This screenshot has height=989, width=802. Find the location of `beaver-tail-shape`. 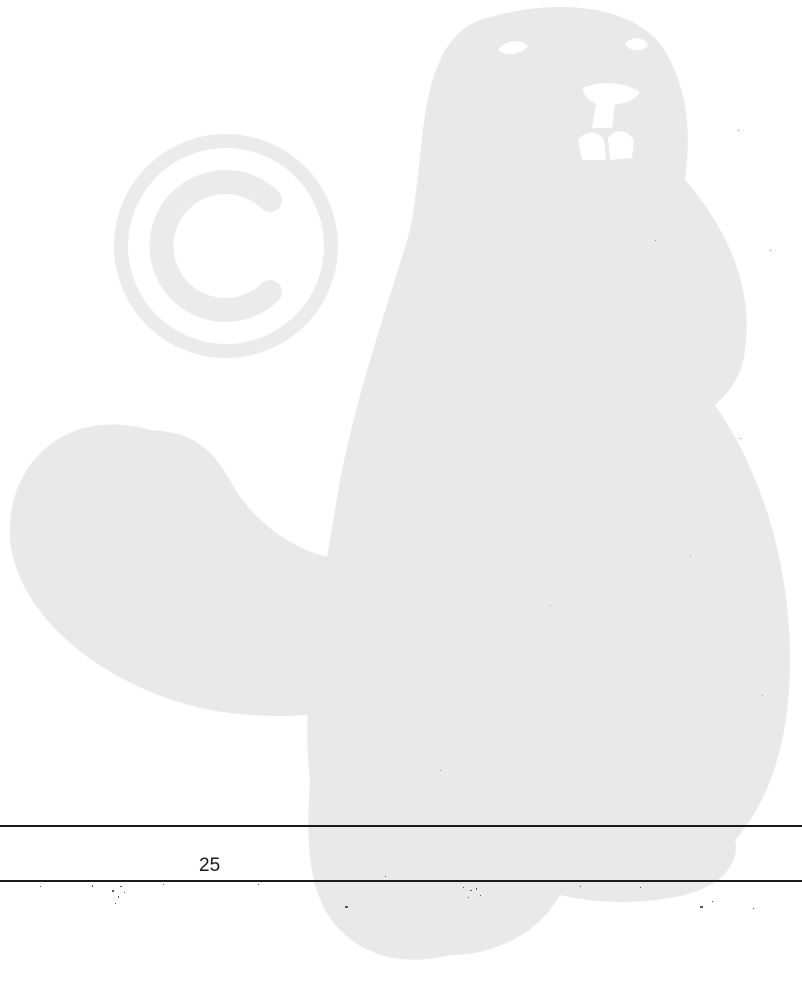

beaver-tail-shape is located at coordinates (184, 570).